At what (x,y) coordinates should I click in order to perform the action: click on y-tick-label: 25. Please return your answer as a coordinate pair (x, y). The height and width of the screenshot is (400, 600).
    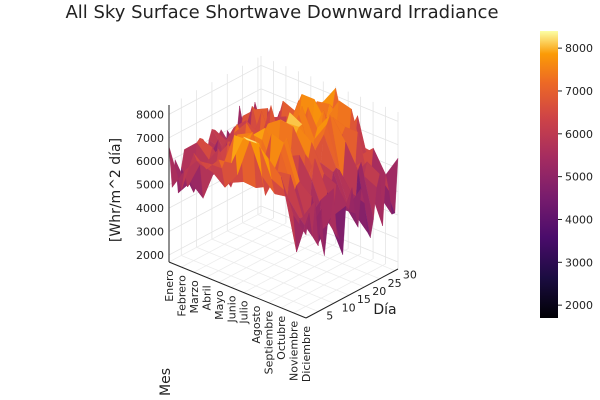
    Looking at the image, I should click on (395, 283).